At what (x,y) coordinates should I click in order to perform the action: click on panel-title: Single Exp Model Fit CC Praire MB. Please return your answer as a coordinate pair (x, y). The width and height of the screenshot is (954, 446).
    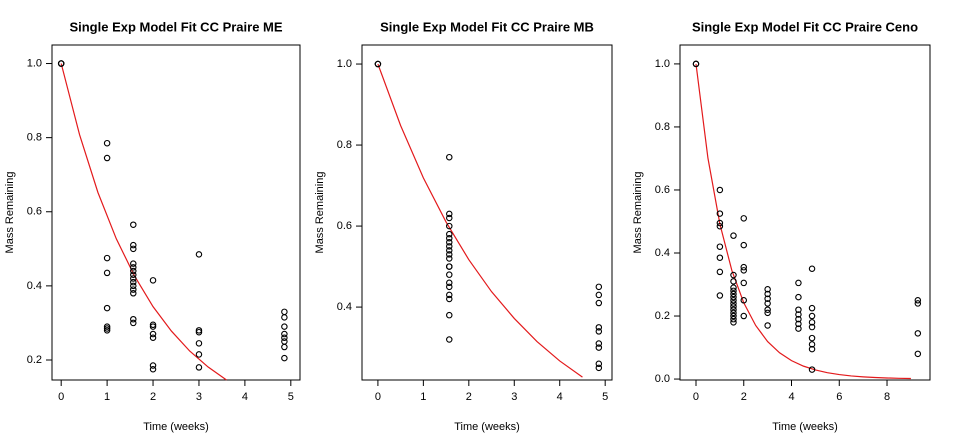
    Looking at the image, I should click on (487, 26).